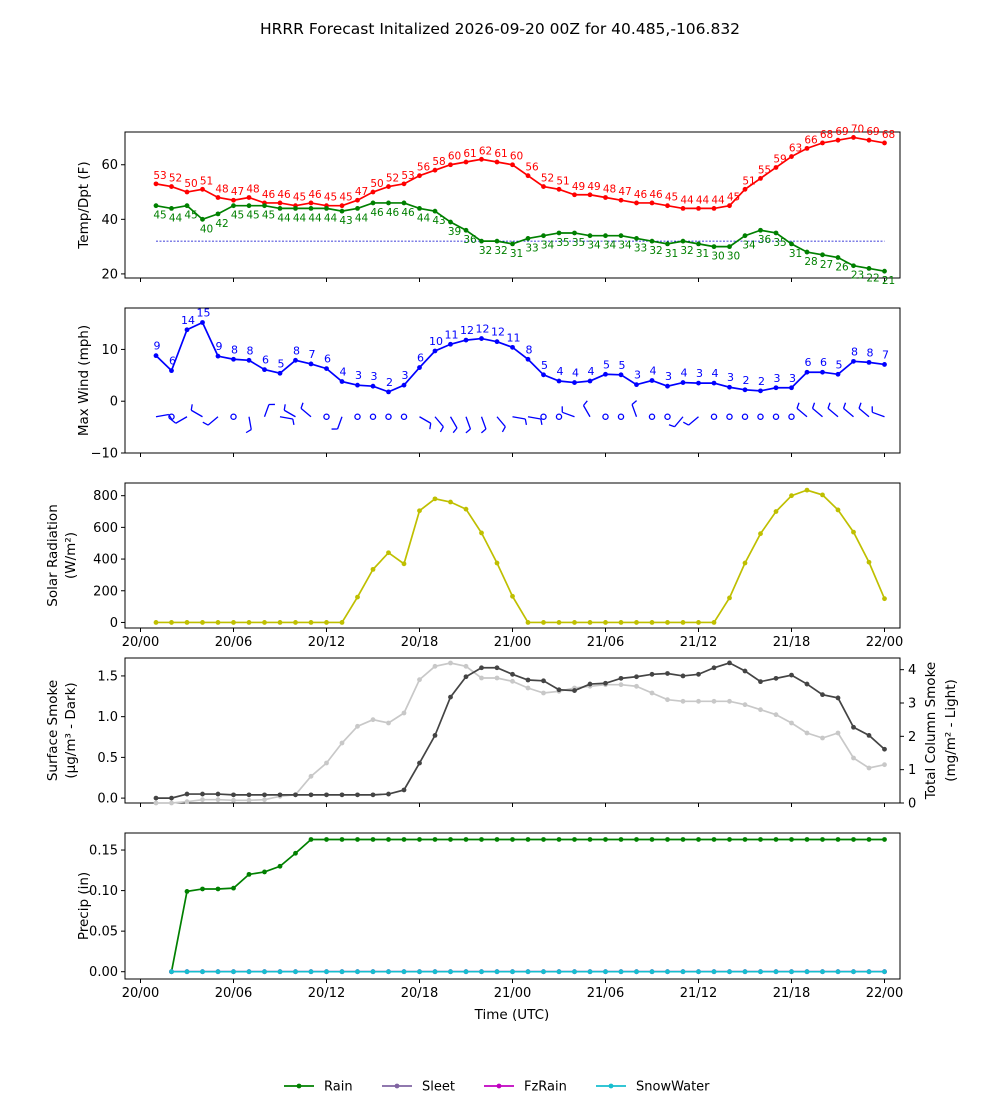  What do you see at coordinates (684, 373) in the screenshot?
I see `wind-data-label: 4` at bounding box center [684, 373].